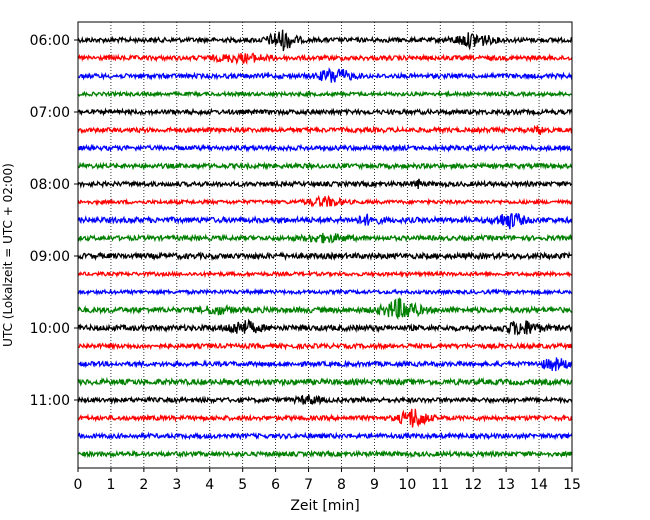 This screenshot has width=650, height=520. Describe the element at coordinates (275, 485) in the screenshot. I see `x-tick-label-6: 6` at that location.